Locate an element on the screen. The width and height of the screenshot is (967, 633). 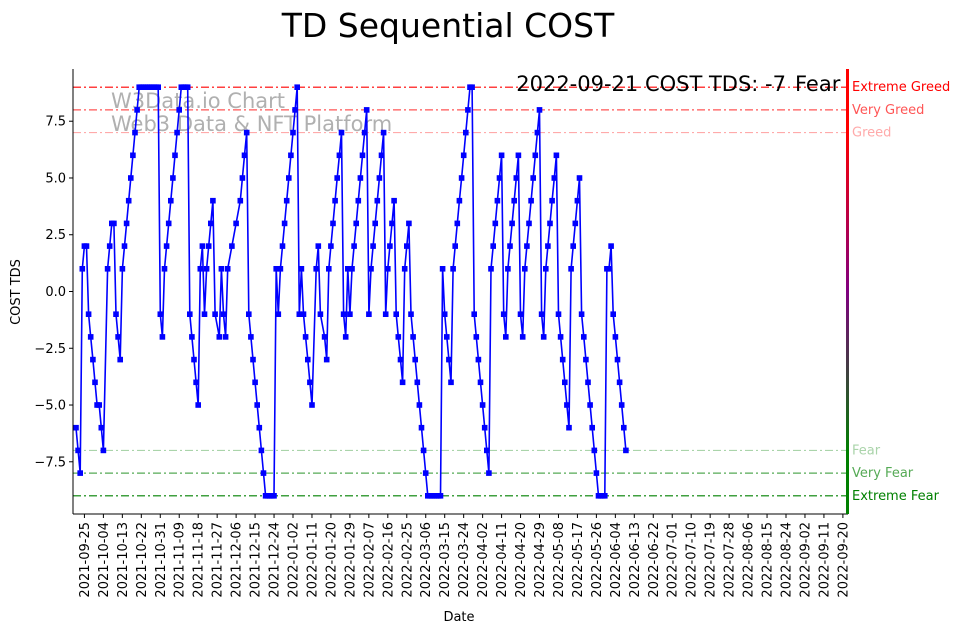
x-tick-label: 2022-09-02 is located at coordinates (805, 560).